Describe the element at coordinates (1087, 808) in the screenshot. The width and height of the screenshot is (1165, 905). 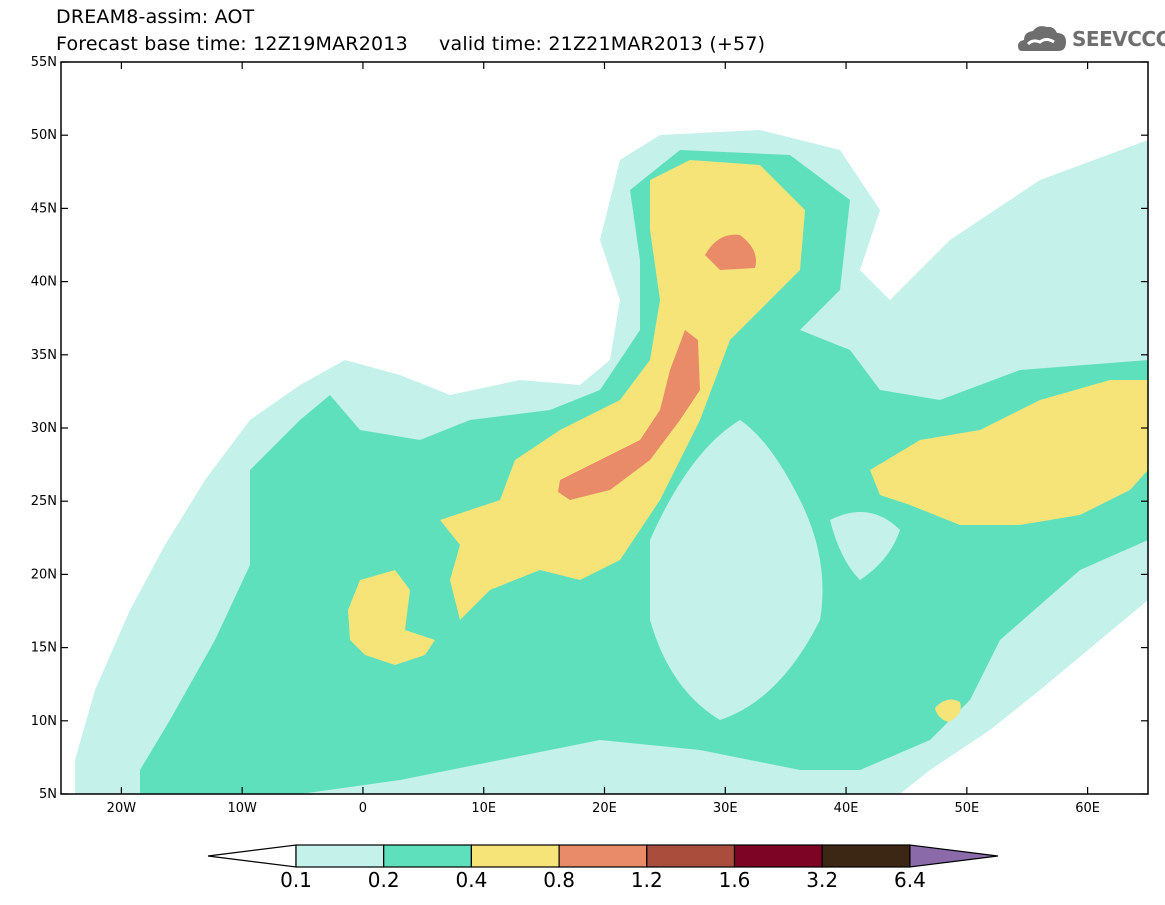
I see `x-tick-label: 60E` at that location.